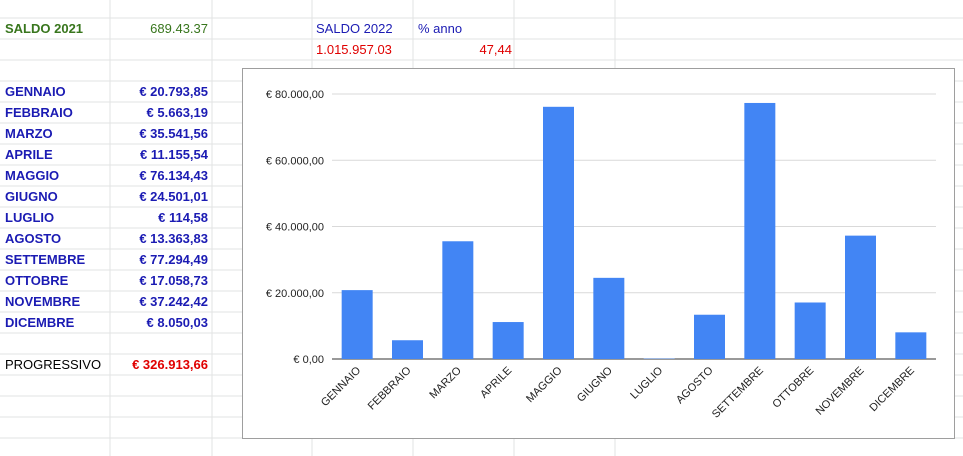 The width and height of the screenshot is (963, 456). I want to click on bar-agosto, so click(709, 336).